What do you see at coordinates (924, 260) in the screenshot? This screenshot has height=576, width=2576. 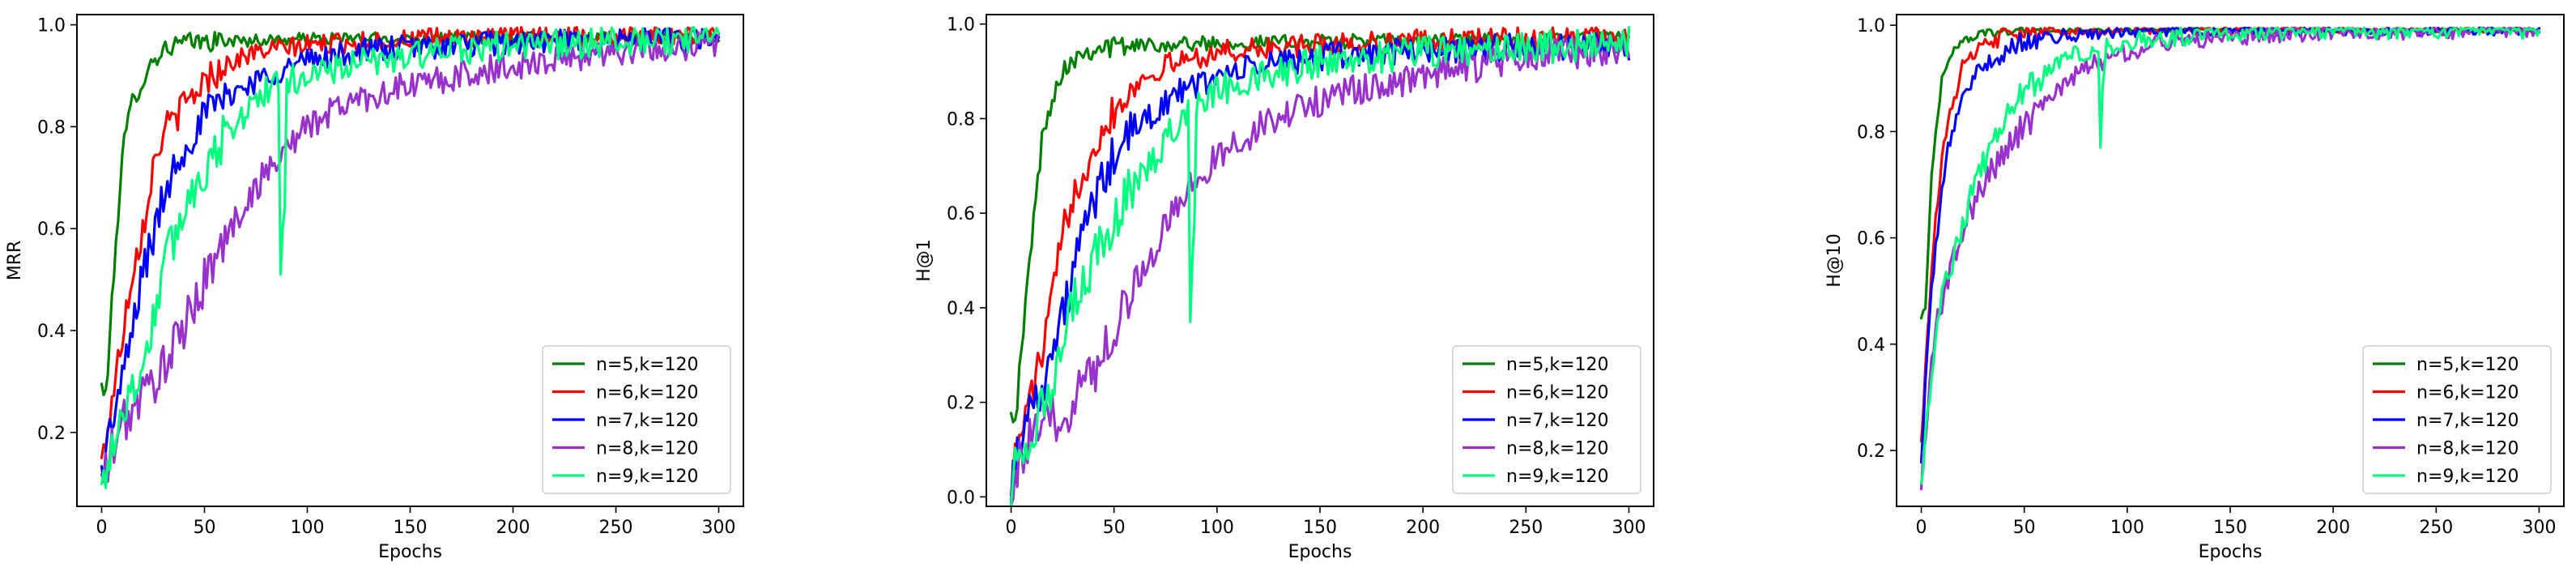 I see `y-axis-title: H@1` at bounding box center [924, 260].